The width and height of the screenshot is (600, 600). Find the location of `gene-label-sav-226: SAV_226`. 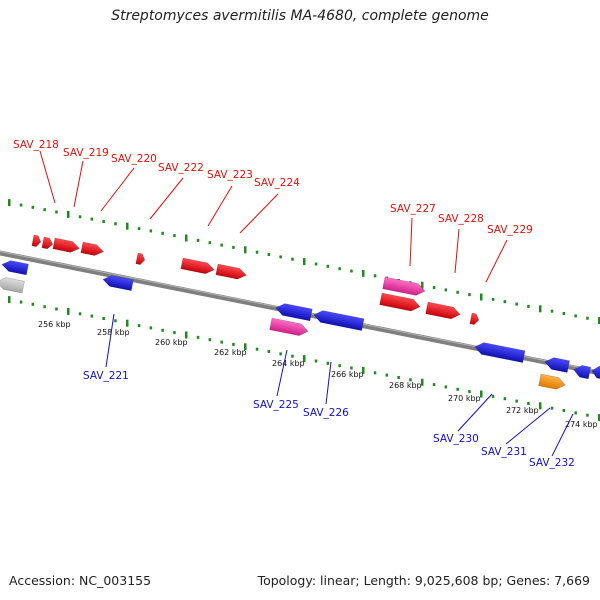

gene-label-sav-226: SAV_226 is located at coordinates (326, 413).